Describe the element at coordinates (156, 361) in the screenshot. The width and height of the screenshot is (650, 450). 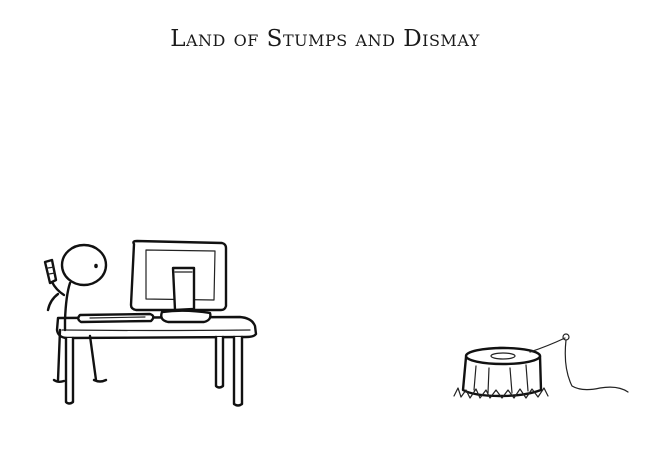
I see `desk` at that location.